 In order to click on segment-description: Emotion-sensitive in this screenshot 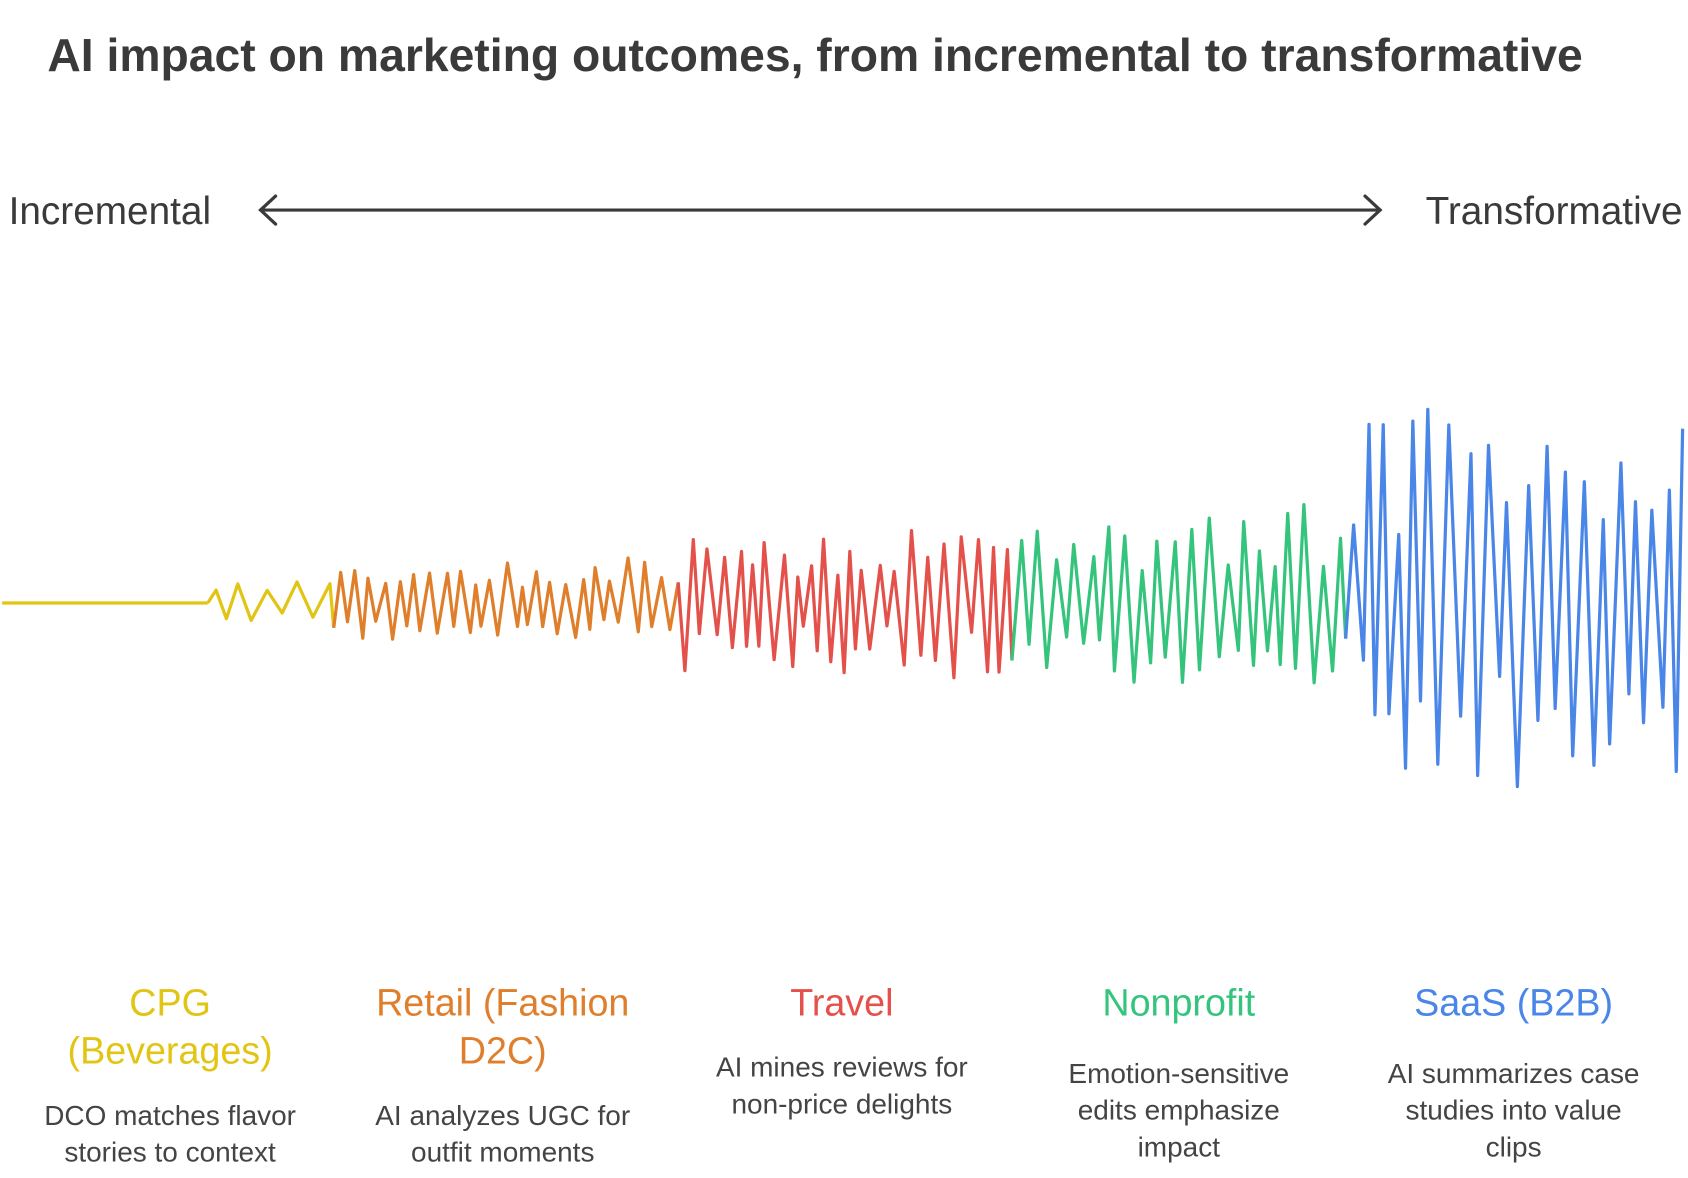, I will do `click(1178, 1073)`.